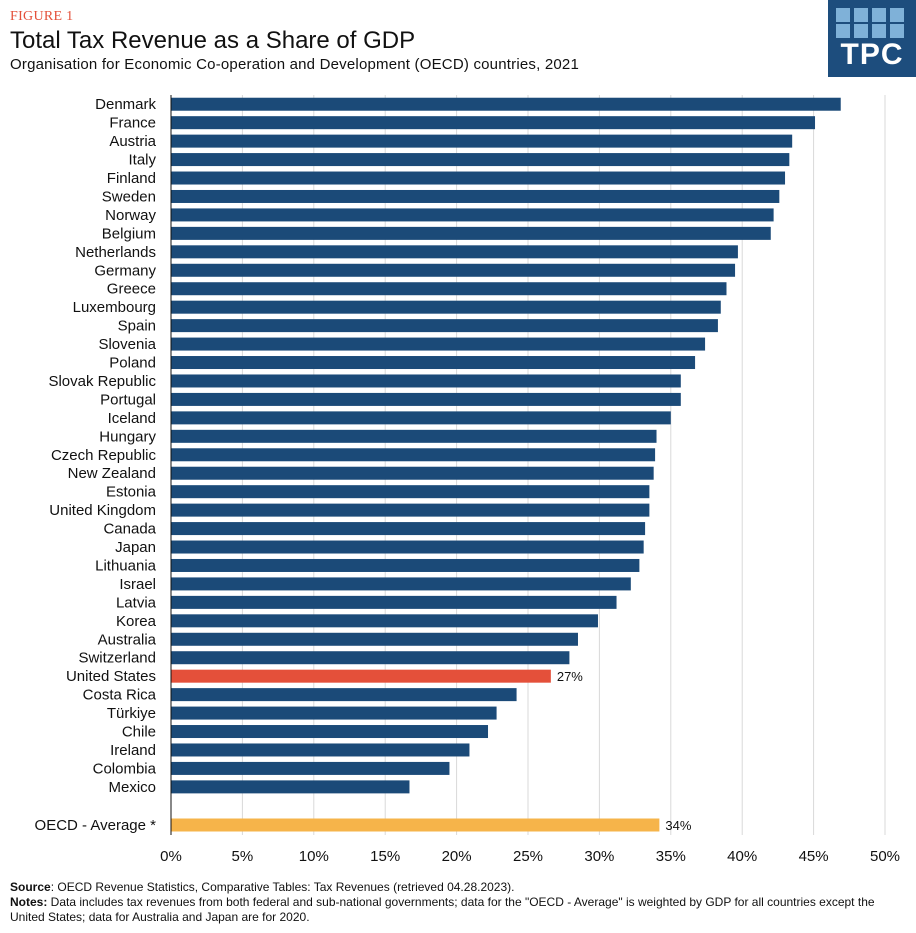 Image resolution: width=916 pixels, height=933 pixels. Describe the element at coordinates (132, 418) in the screenshot. I see `category-label: Iceland` at that location.